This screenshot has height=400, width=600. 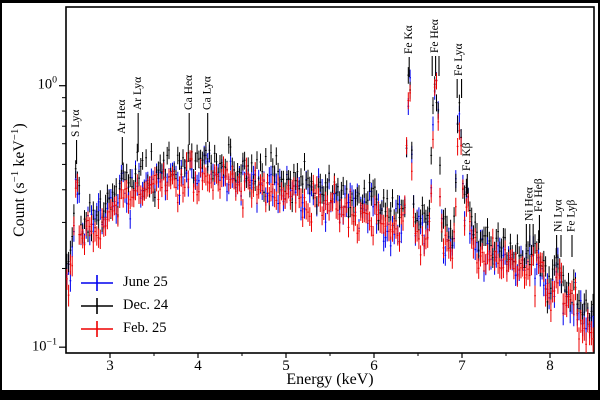 I want to click on line-annotation-label: Ca Heα, so click(x=189, y=92).